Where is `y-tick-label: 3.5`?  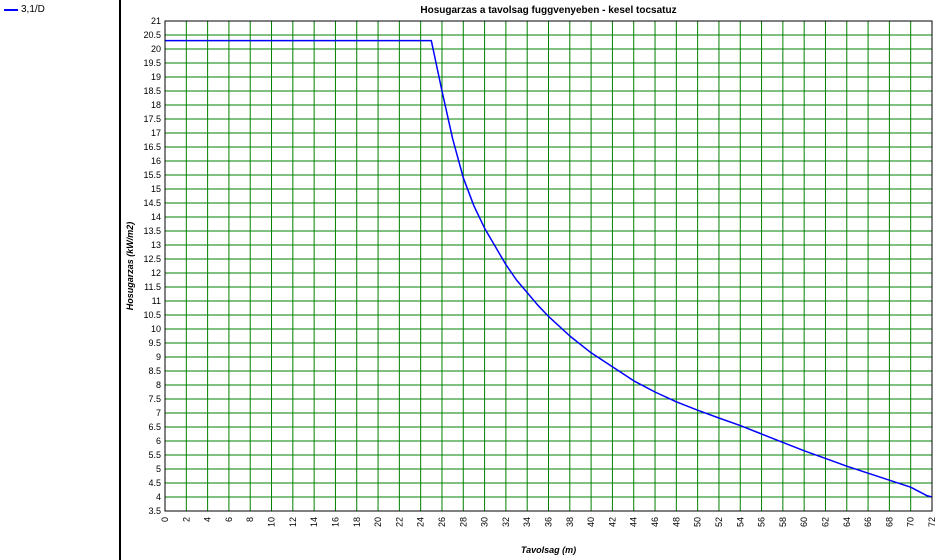 y-tick-label: 3.5 is located at coordinates (154, 511).